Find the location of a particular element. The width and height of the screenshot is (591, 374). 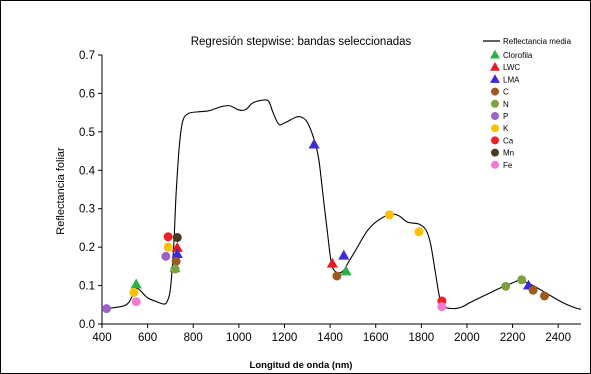

legend-swatch-lwc is located at coordinates (495, 66).